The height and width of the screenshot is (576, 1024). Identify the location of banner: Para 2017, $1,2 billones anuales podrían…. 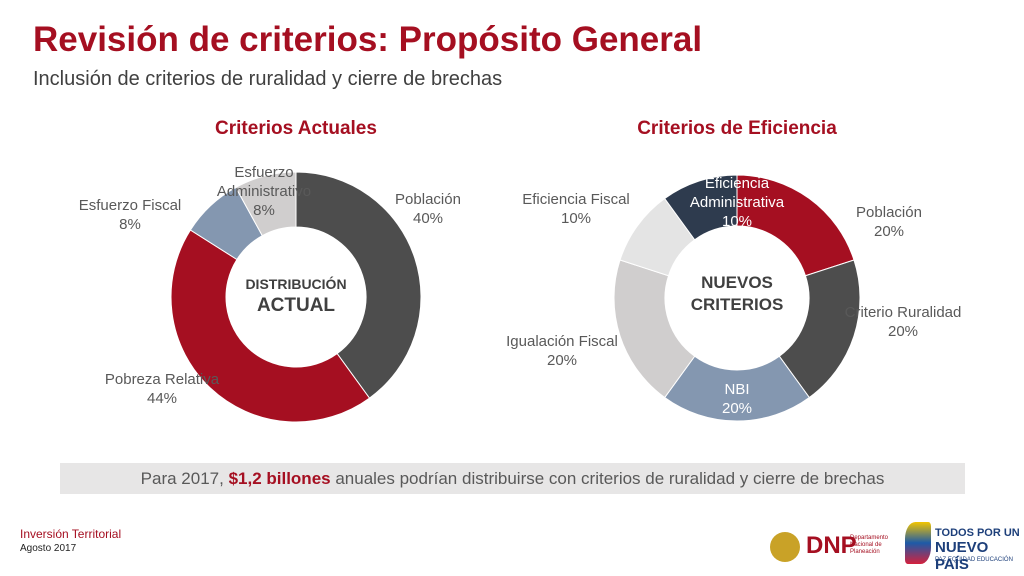
(512, 478).